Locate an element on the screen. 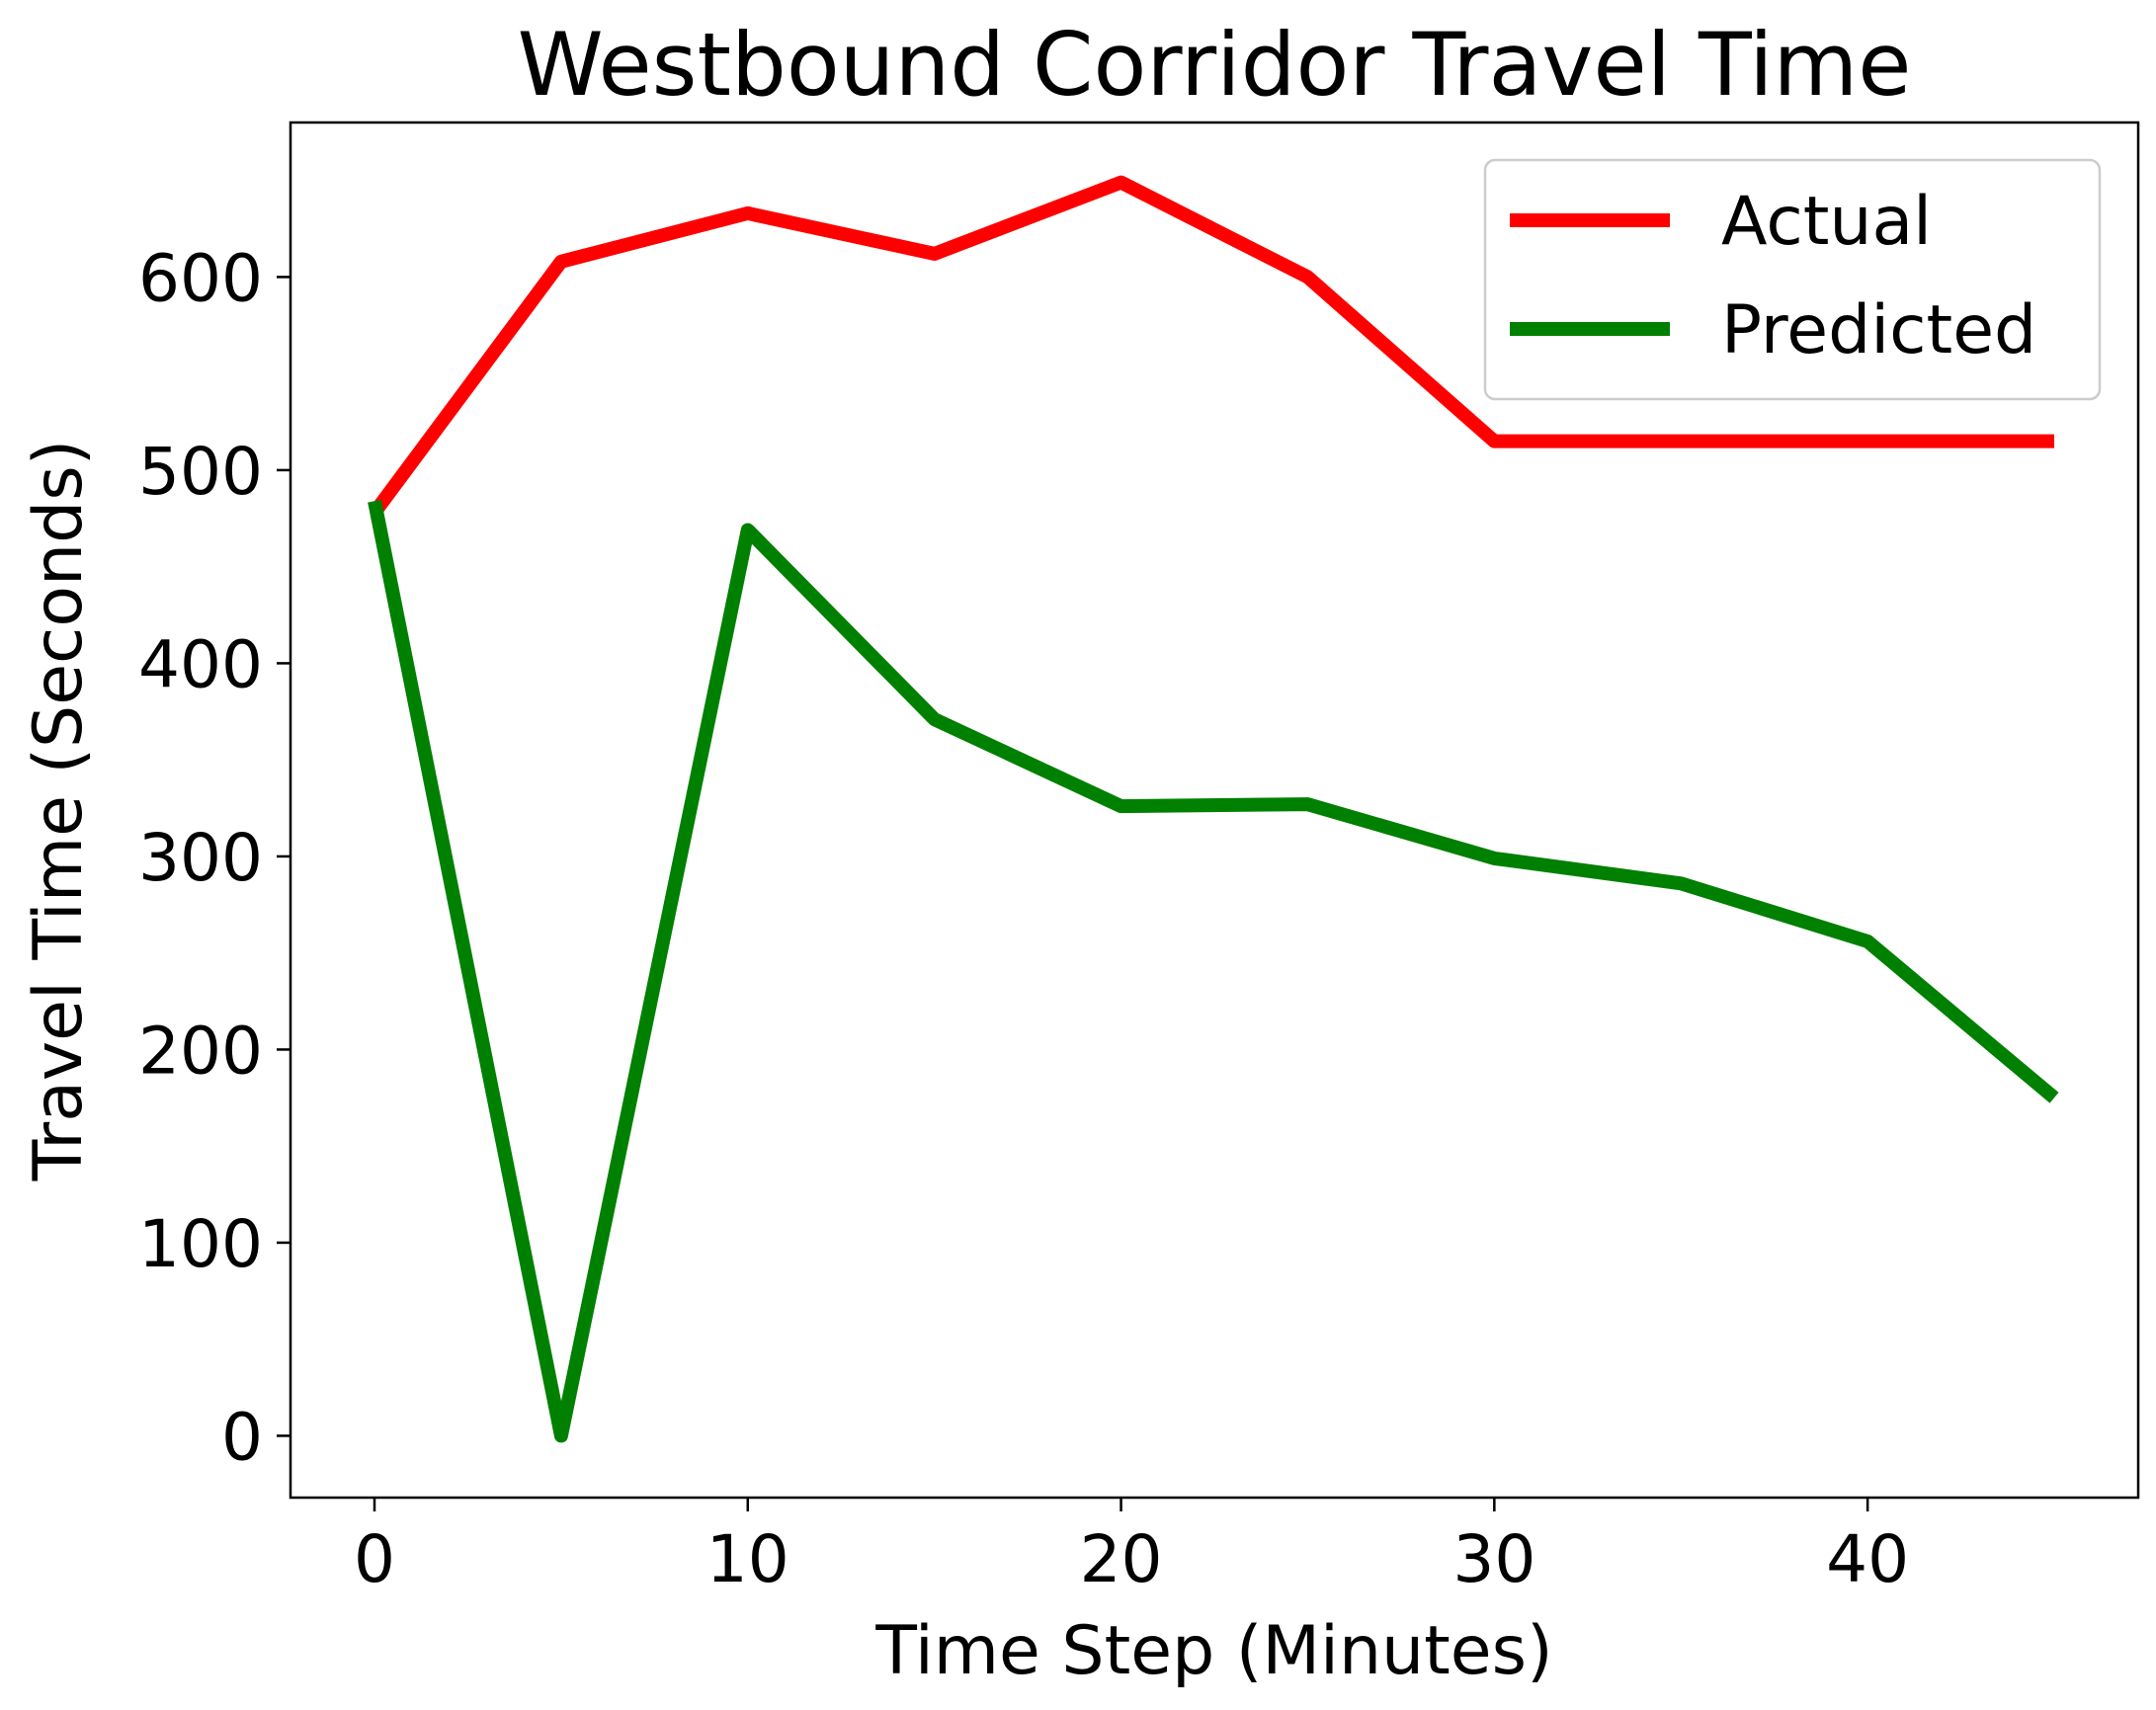  x-tick-label: 0 is located at coordinates (374, 1559).